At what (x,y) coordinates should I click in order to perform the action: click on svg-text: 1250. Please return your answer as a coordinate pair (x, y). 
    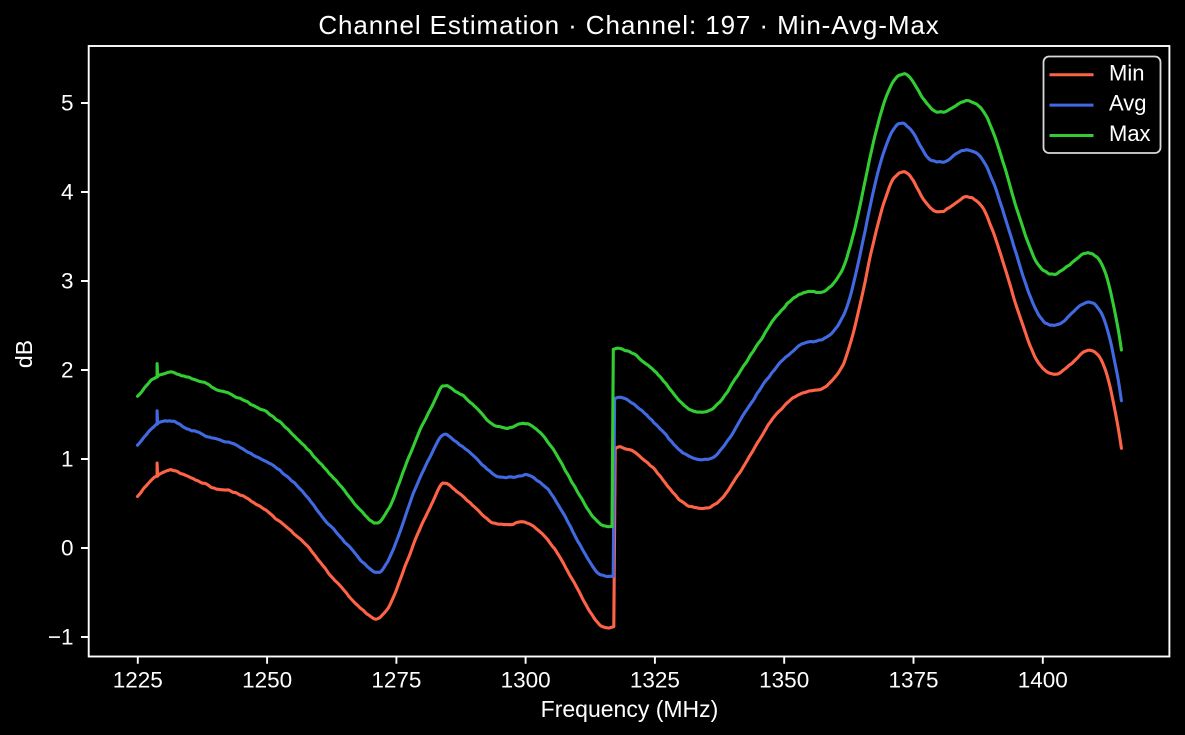
    Looking at the image, I should click on (267, 680).